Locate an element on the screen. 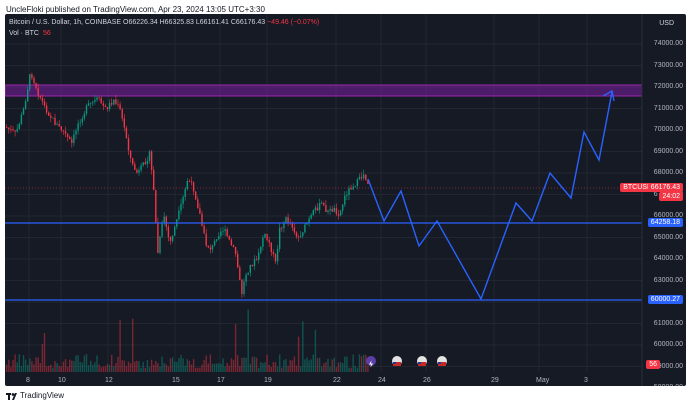 The width and height of the screenshot is (690, 404). date-tick-label: 19 is located at coordinates (268, 380).